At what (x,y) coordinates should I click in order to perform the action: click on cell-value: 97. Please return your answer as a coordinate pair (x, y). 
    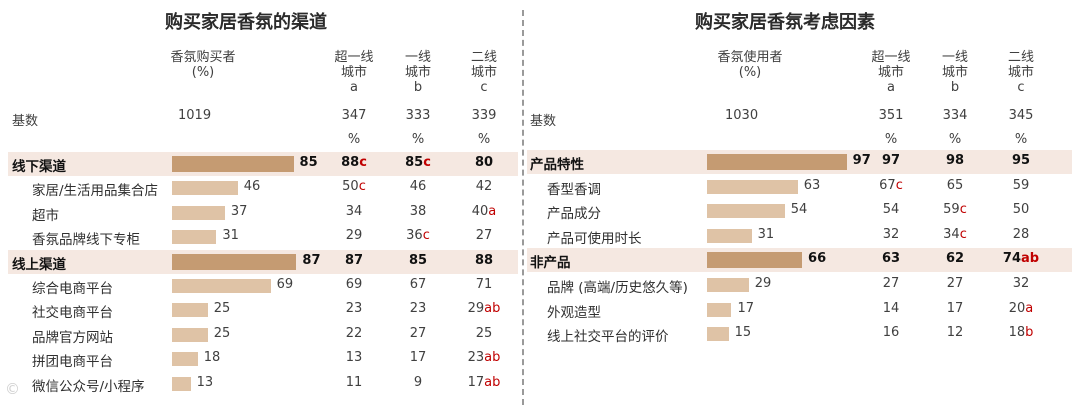
    Looking at the image, I should click on (891, 160).